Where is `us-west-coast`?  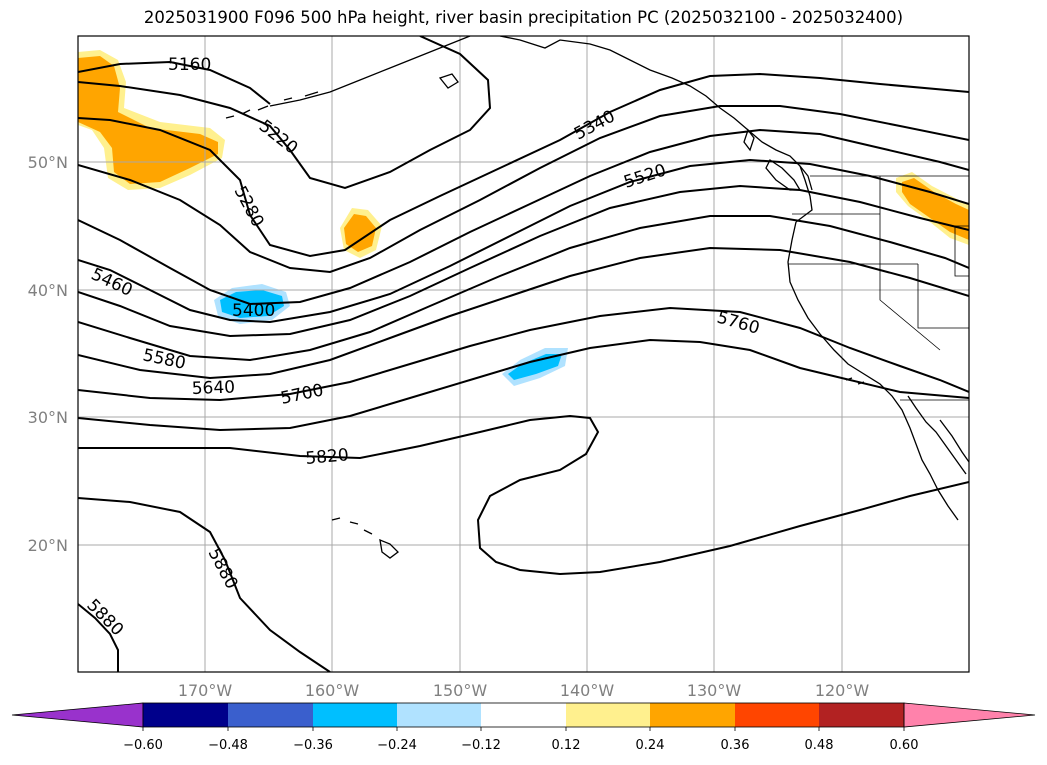 us-west-coast is located at coordinates (873, 371).